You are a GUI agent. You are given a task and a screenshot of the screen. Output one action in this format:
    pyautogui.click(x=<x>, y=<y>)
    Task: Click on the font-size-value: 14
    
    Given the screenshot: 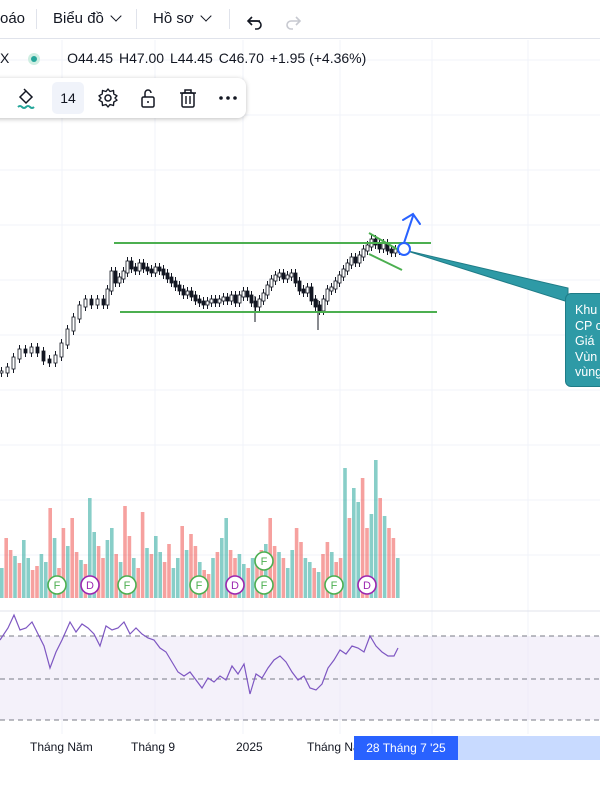 What is the action you would take?
    pyautogui.click(x=68, y=98)
    